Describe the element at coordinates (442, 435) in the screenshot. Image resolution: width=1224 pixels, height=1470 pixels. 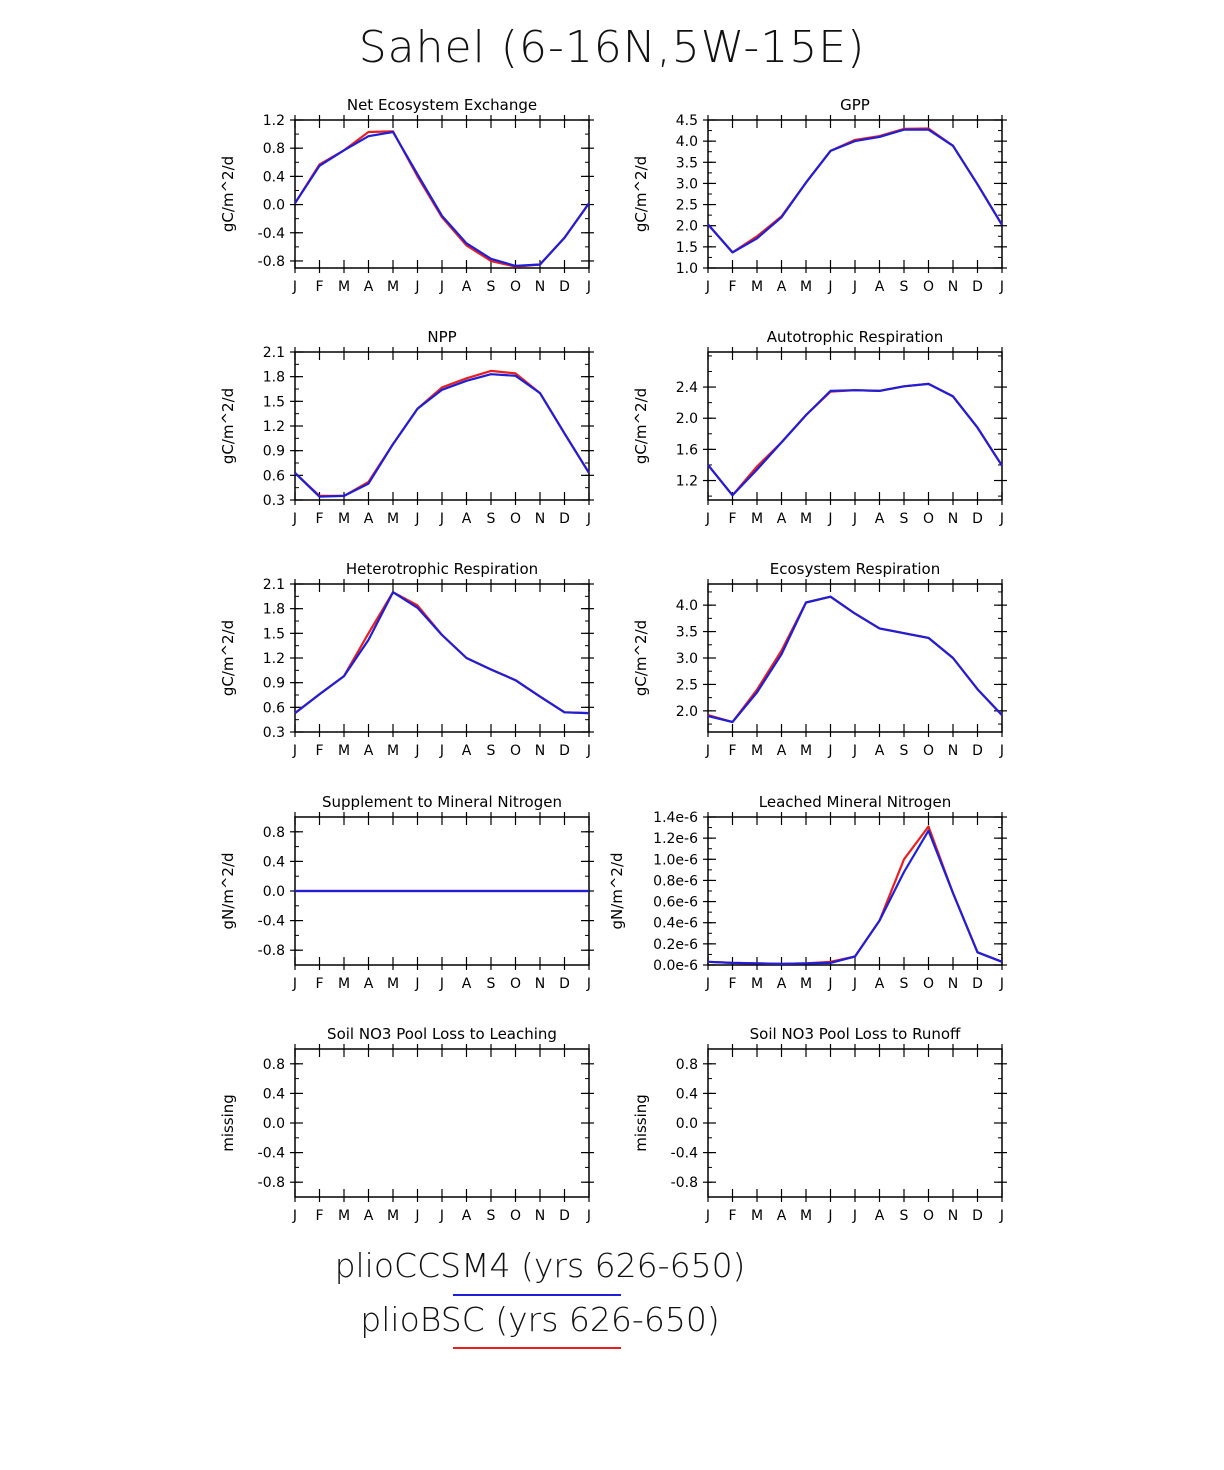
I see `panel-npp-line-plioccsm4` at that location.